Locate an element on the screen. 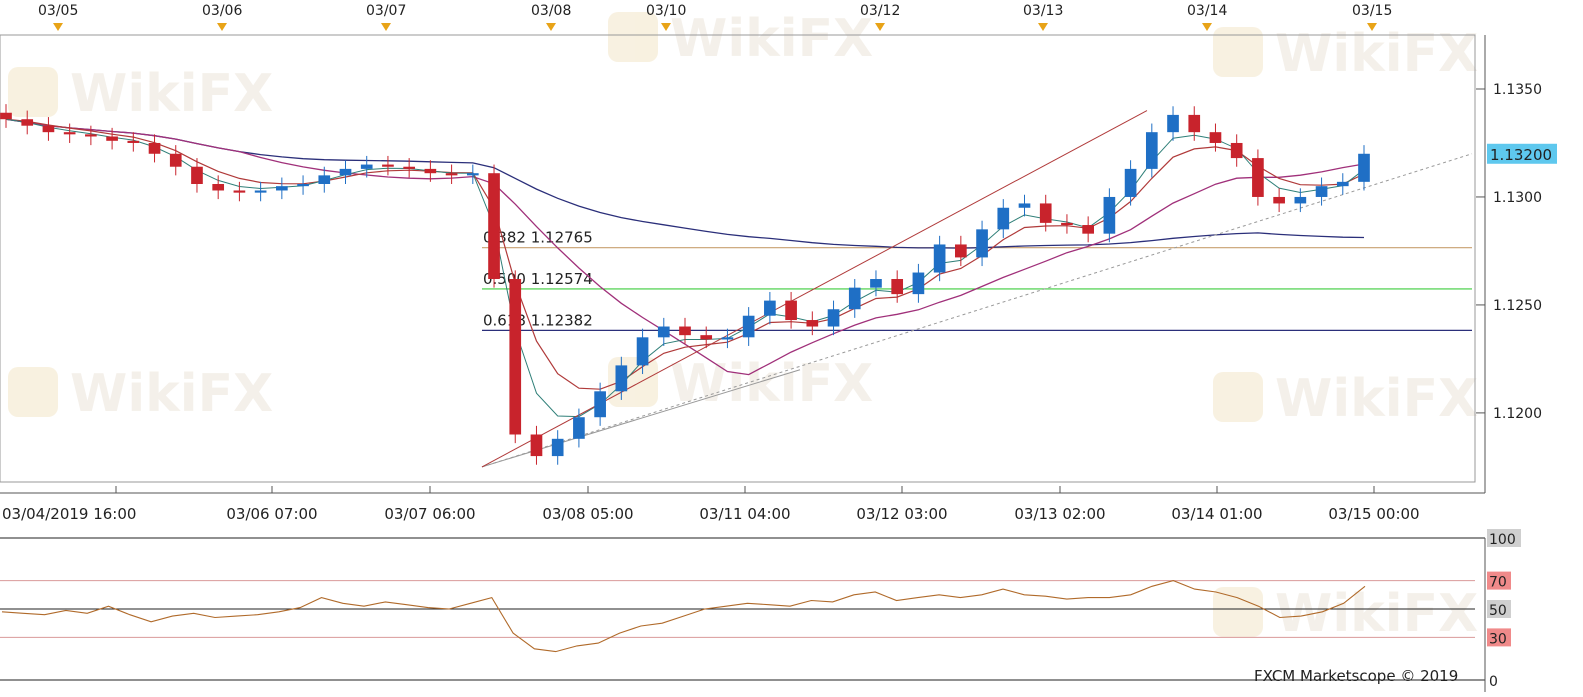 This screenshot has height=697, width=1583. date-marker-label: 03/14 is located at coordinates (1207, 11).